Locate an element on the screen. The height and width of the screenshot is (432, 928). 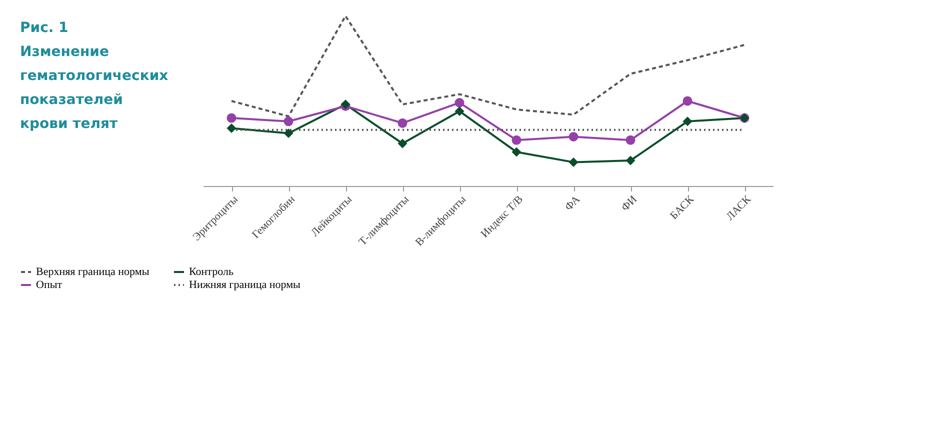
text: Изменение гематологических показателей крови телят is located at coordinates (94, 88).